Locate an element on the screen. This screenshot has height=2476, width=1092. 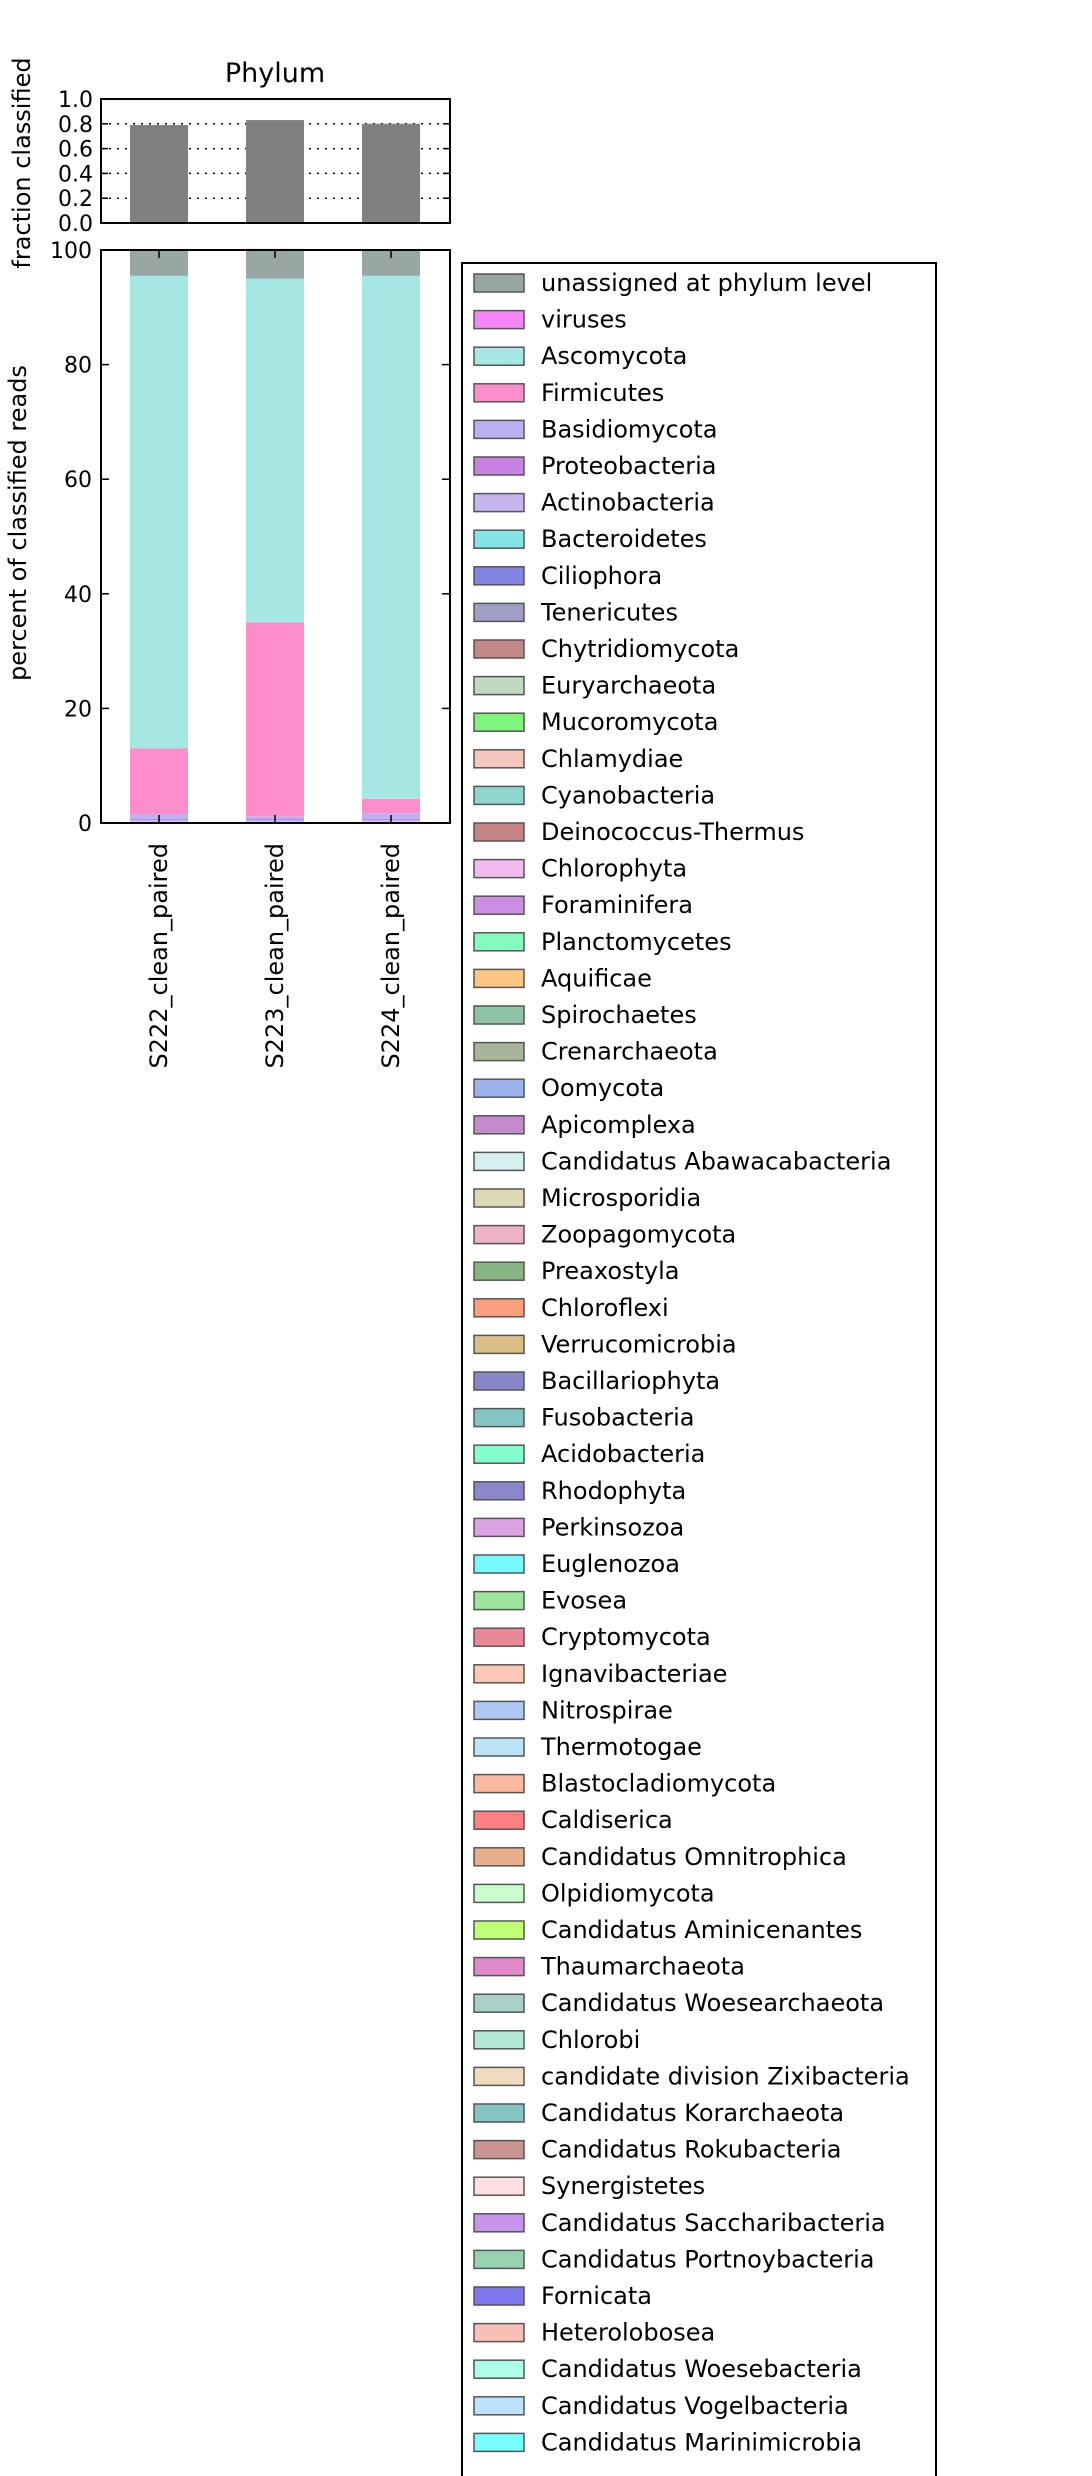
fraction-axes-frame is located at coordinates (275, 161).